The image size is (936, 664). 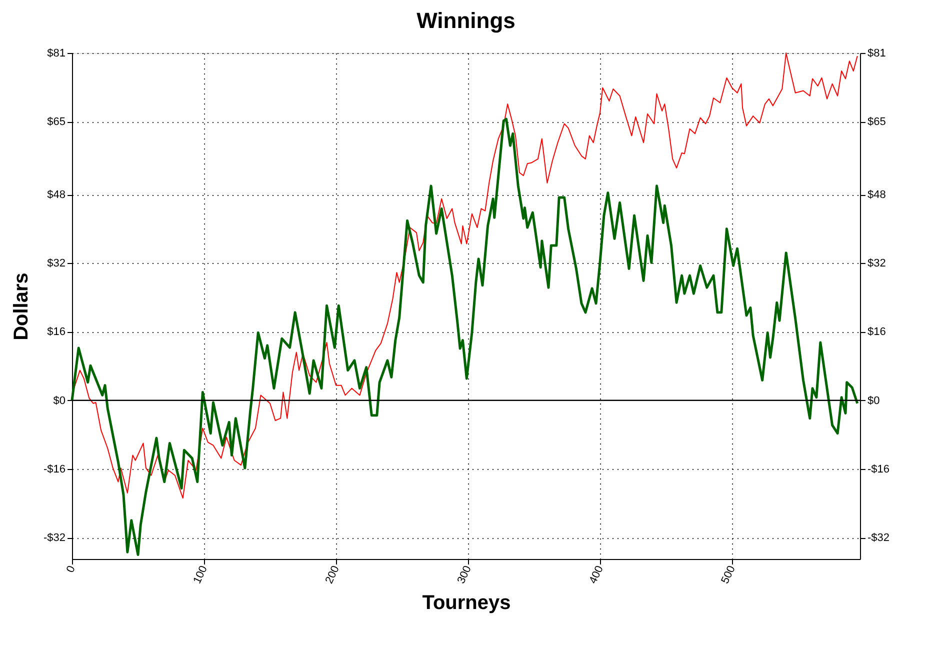 I want to click on x-tick-label: 400, so click(x=596, y=575).